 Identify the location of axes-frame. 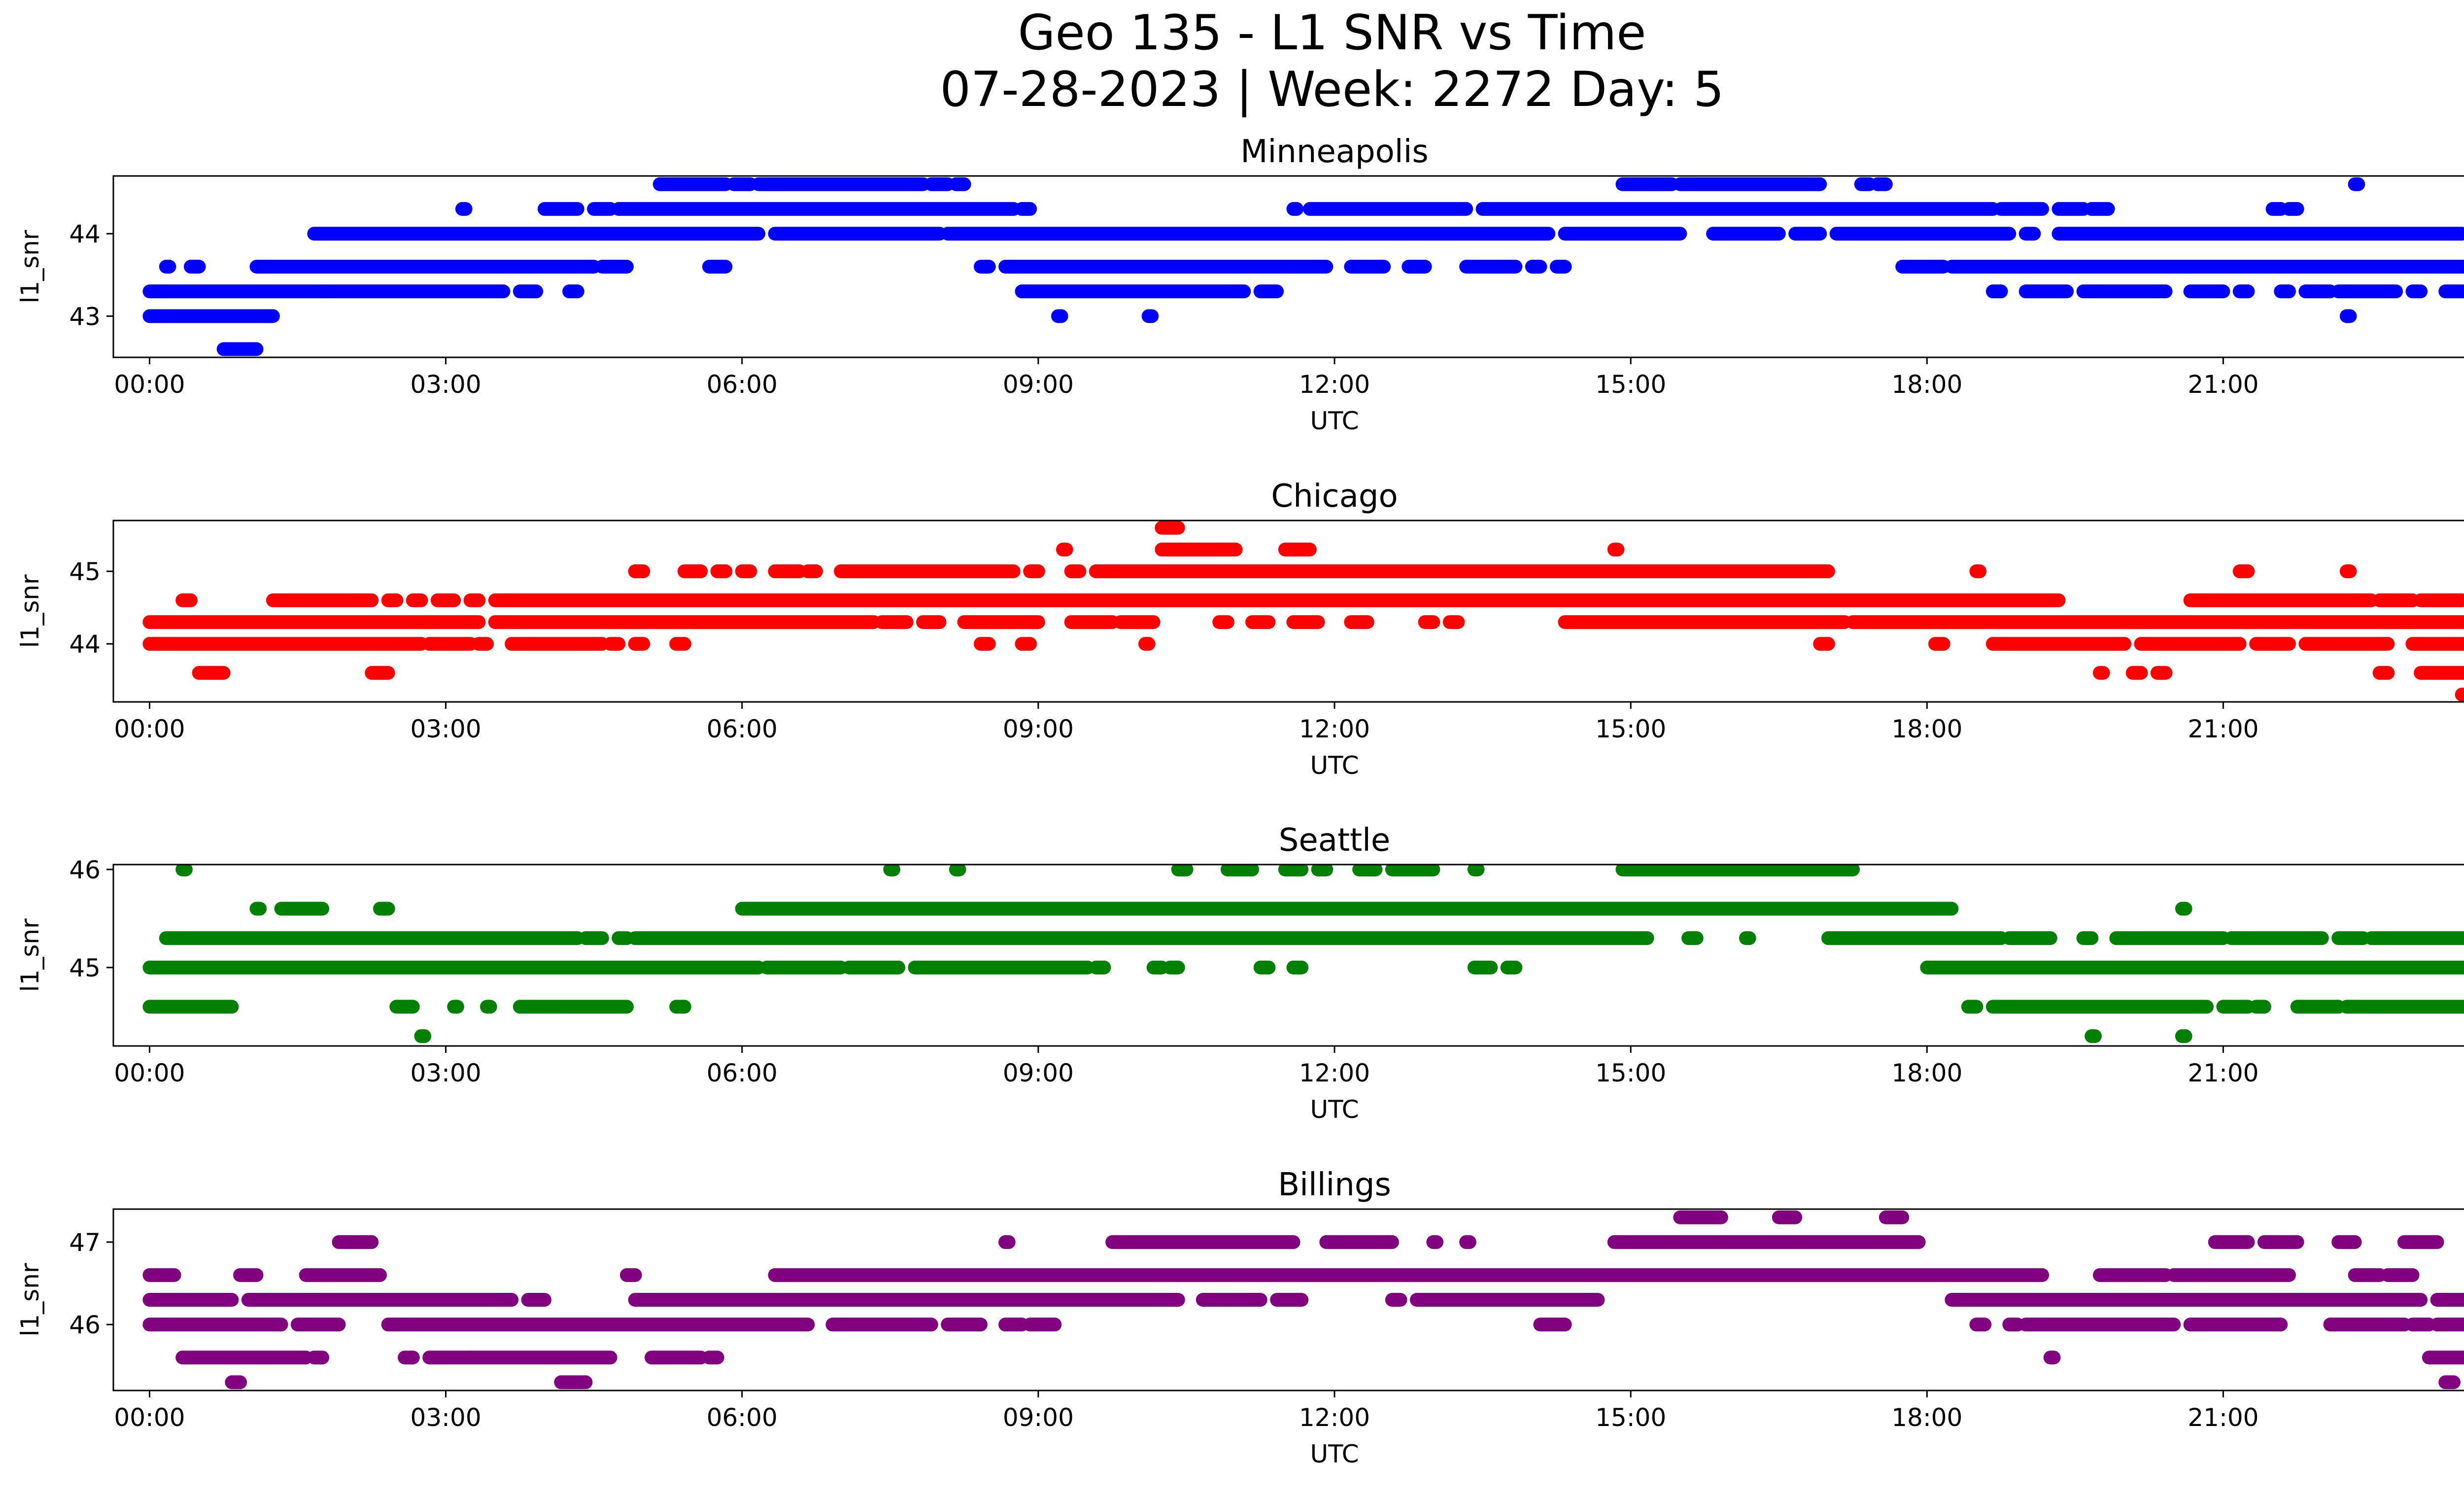
(1288, 955).